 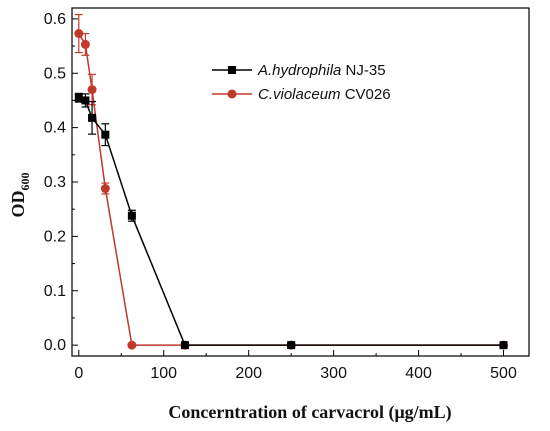 I want to click on y-axis-title-sub: 600, so click(x=25, y=182).